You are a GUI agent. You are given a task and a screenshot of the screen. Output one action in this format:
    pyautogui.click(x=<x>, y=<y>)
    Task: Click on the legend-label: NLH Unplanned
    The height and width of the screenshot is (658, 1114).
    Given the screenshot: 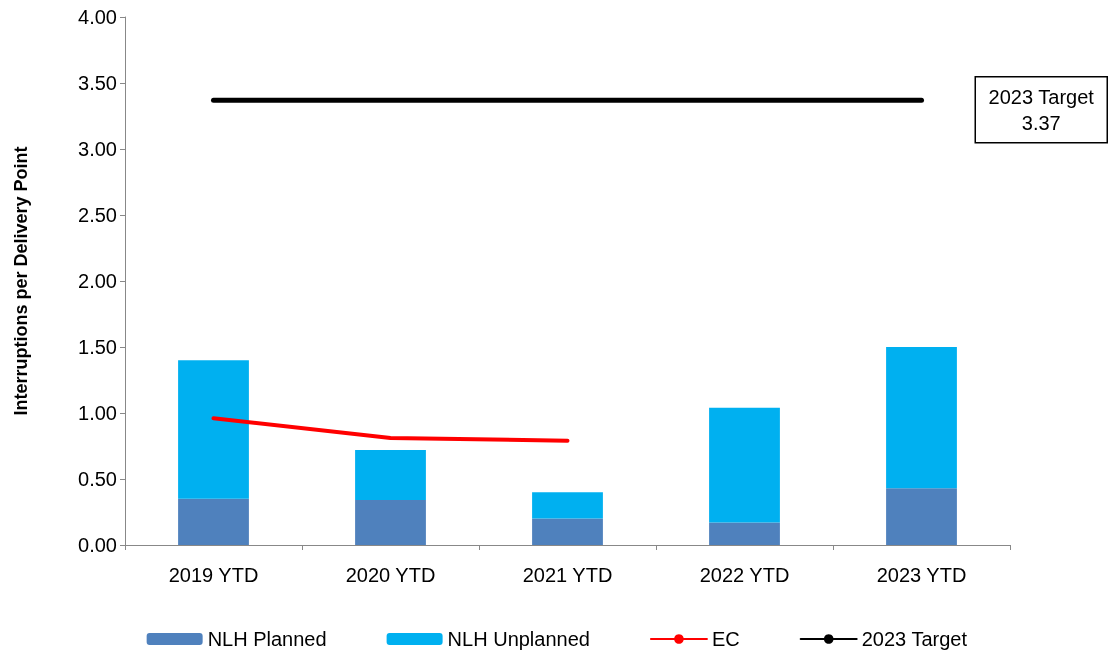 What is the action you would take?
    pyautogui.click(x=518, y=639)
    